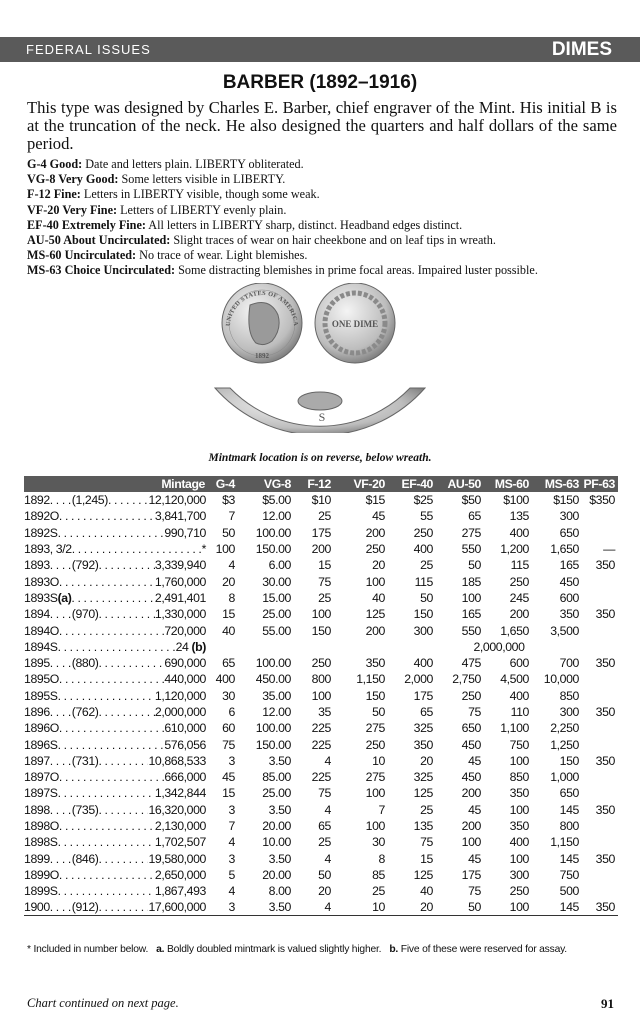 Image resolution: width=640 pixels, height=1036 pixels. What do you see at coordinates (426, 597) in the screenshot?
I see `value-cell: 50` at bounding box center [426, 597].